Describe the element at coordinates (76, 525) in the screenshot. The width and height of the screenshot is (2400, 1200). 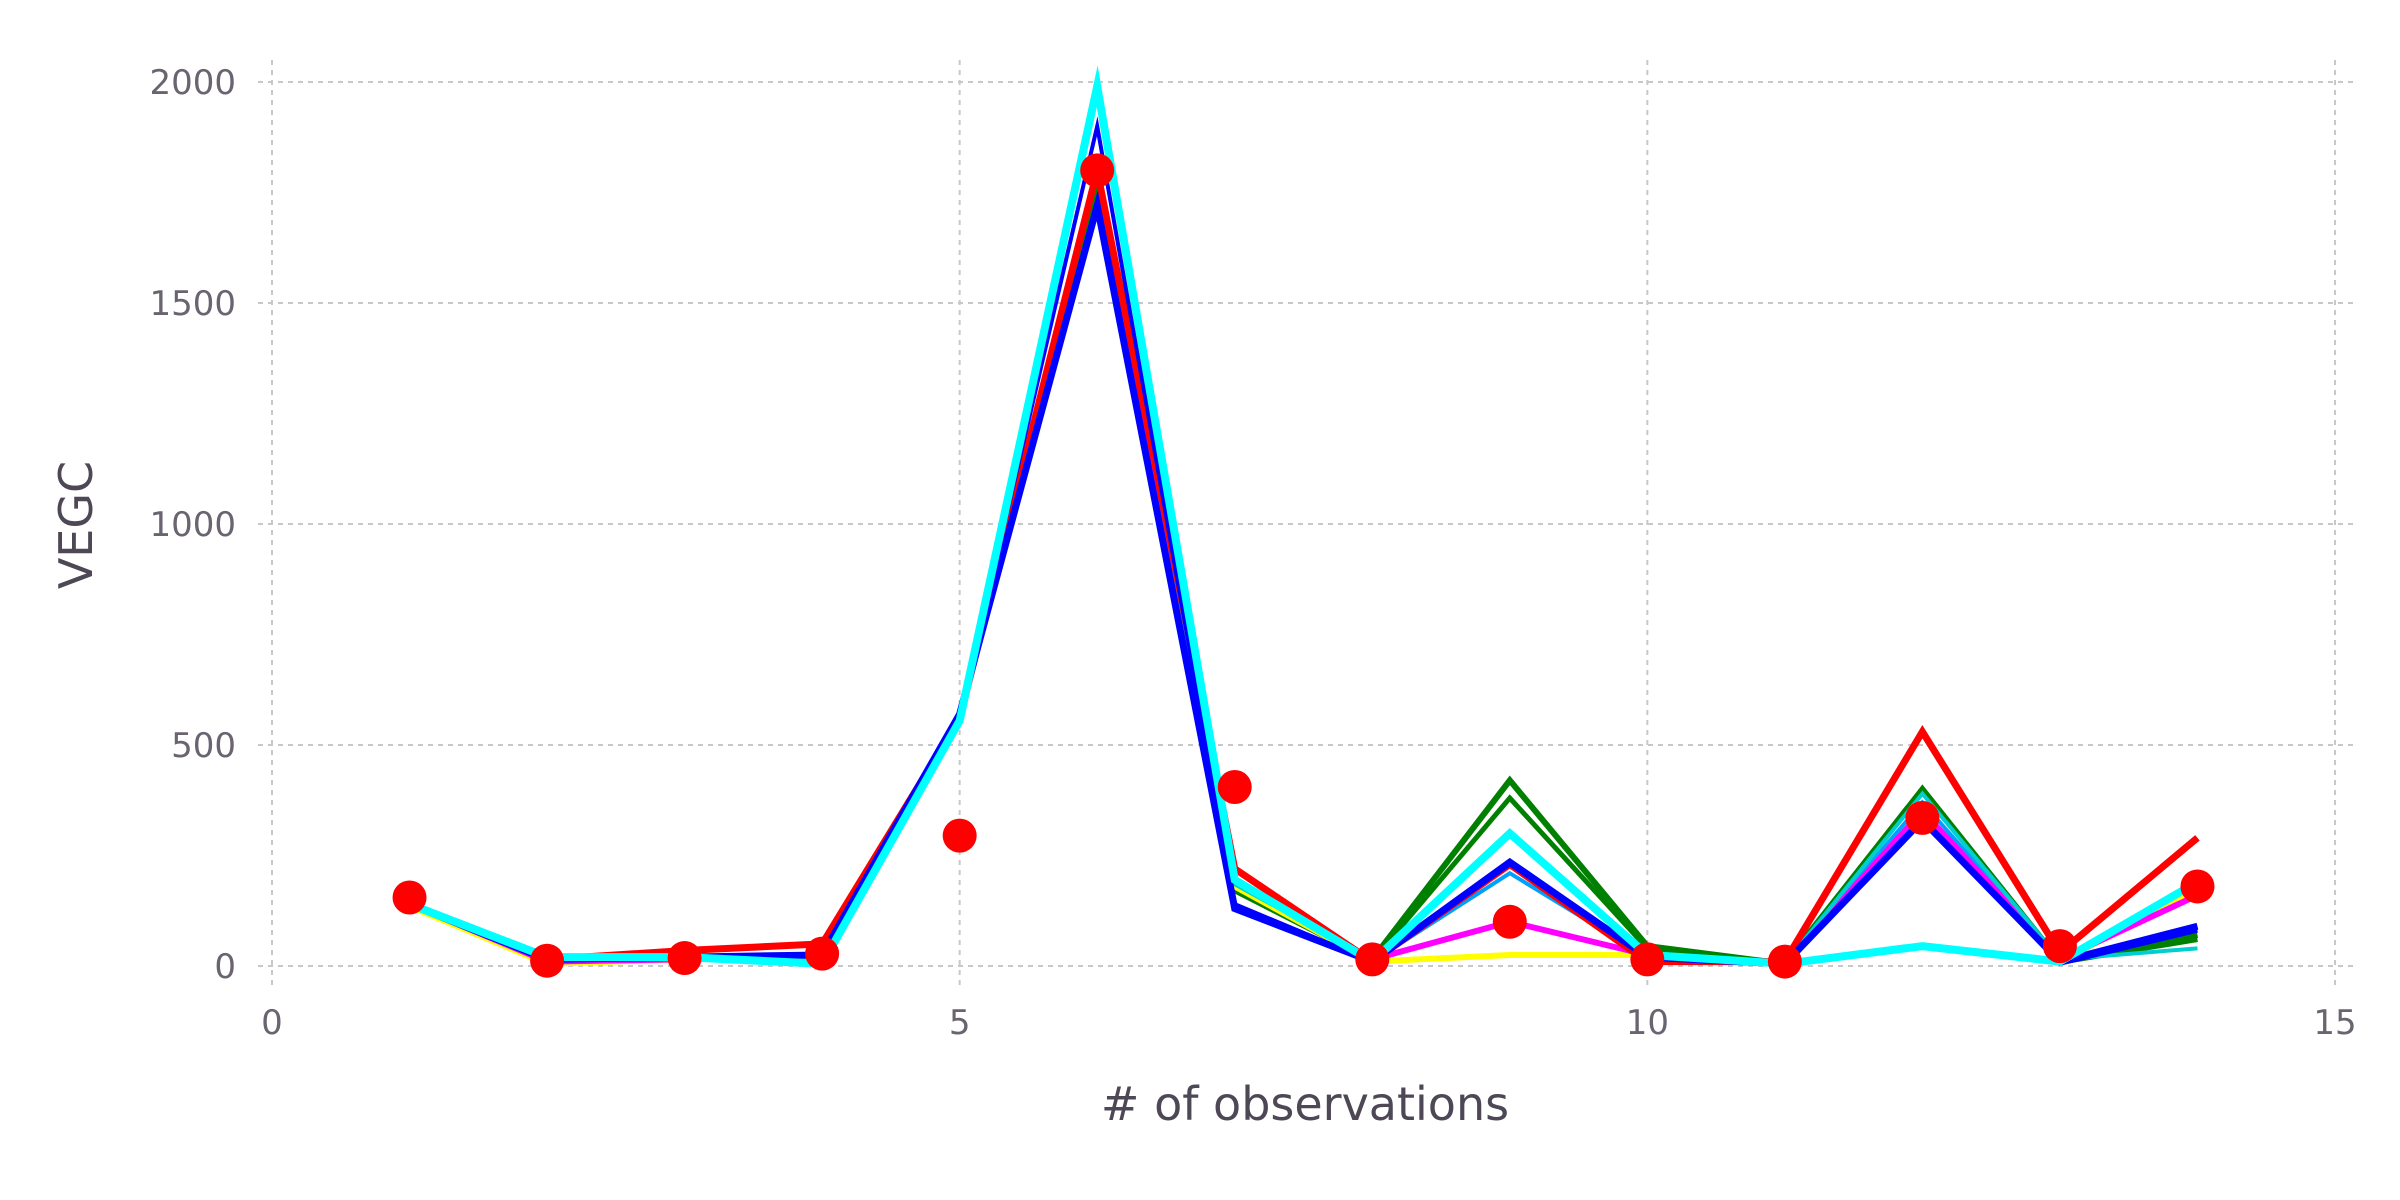
I see `y-axis-title: VEGC` at that location.